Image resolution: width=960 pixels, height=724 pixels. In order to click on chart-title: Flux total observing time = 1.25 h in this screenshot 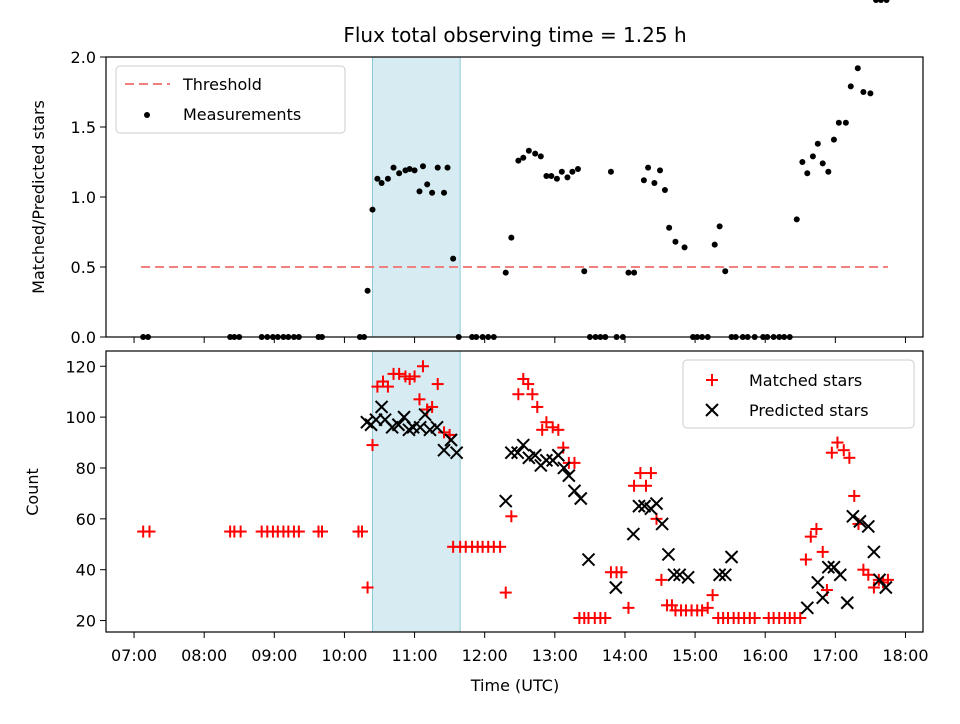, I will do `click(514, 35)`.